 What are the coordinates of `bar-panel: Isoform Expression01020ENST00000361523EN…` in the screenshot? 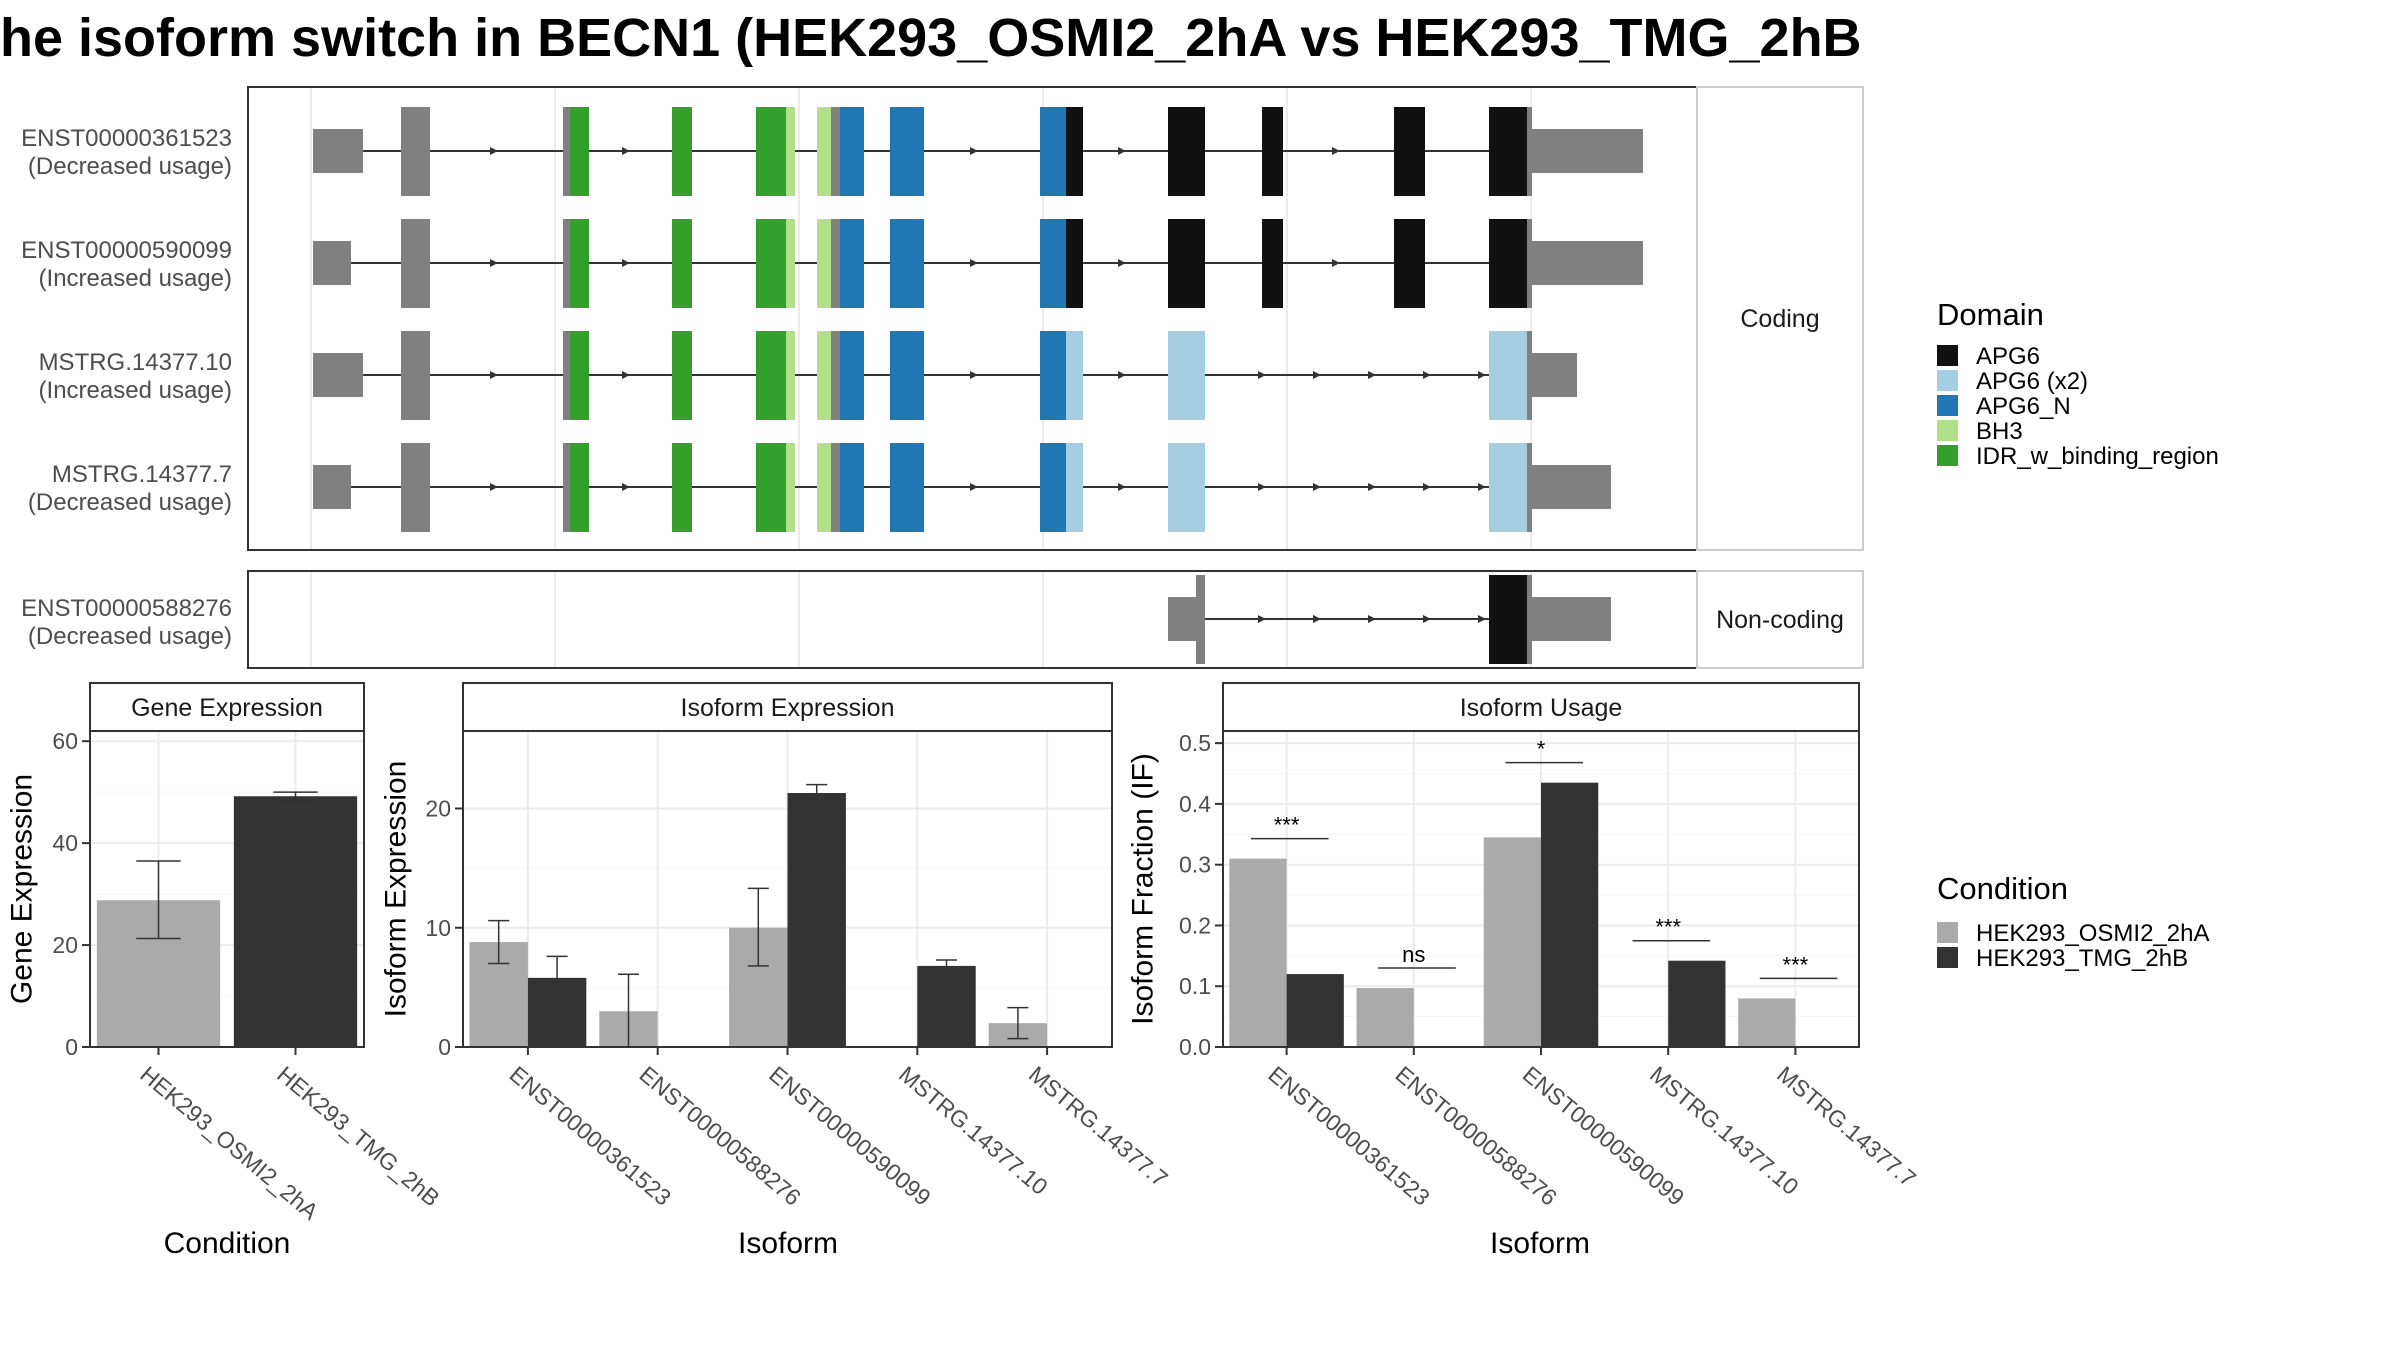 It's located at (776, 971).